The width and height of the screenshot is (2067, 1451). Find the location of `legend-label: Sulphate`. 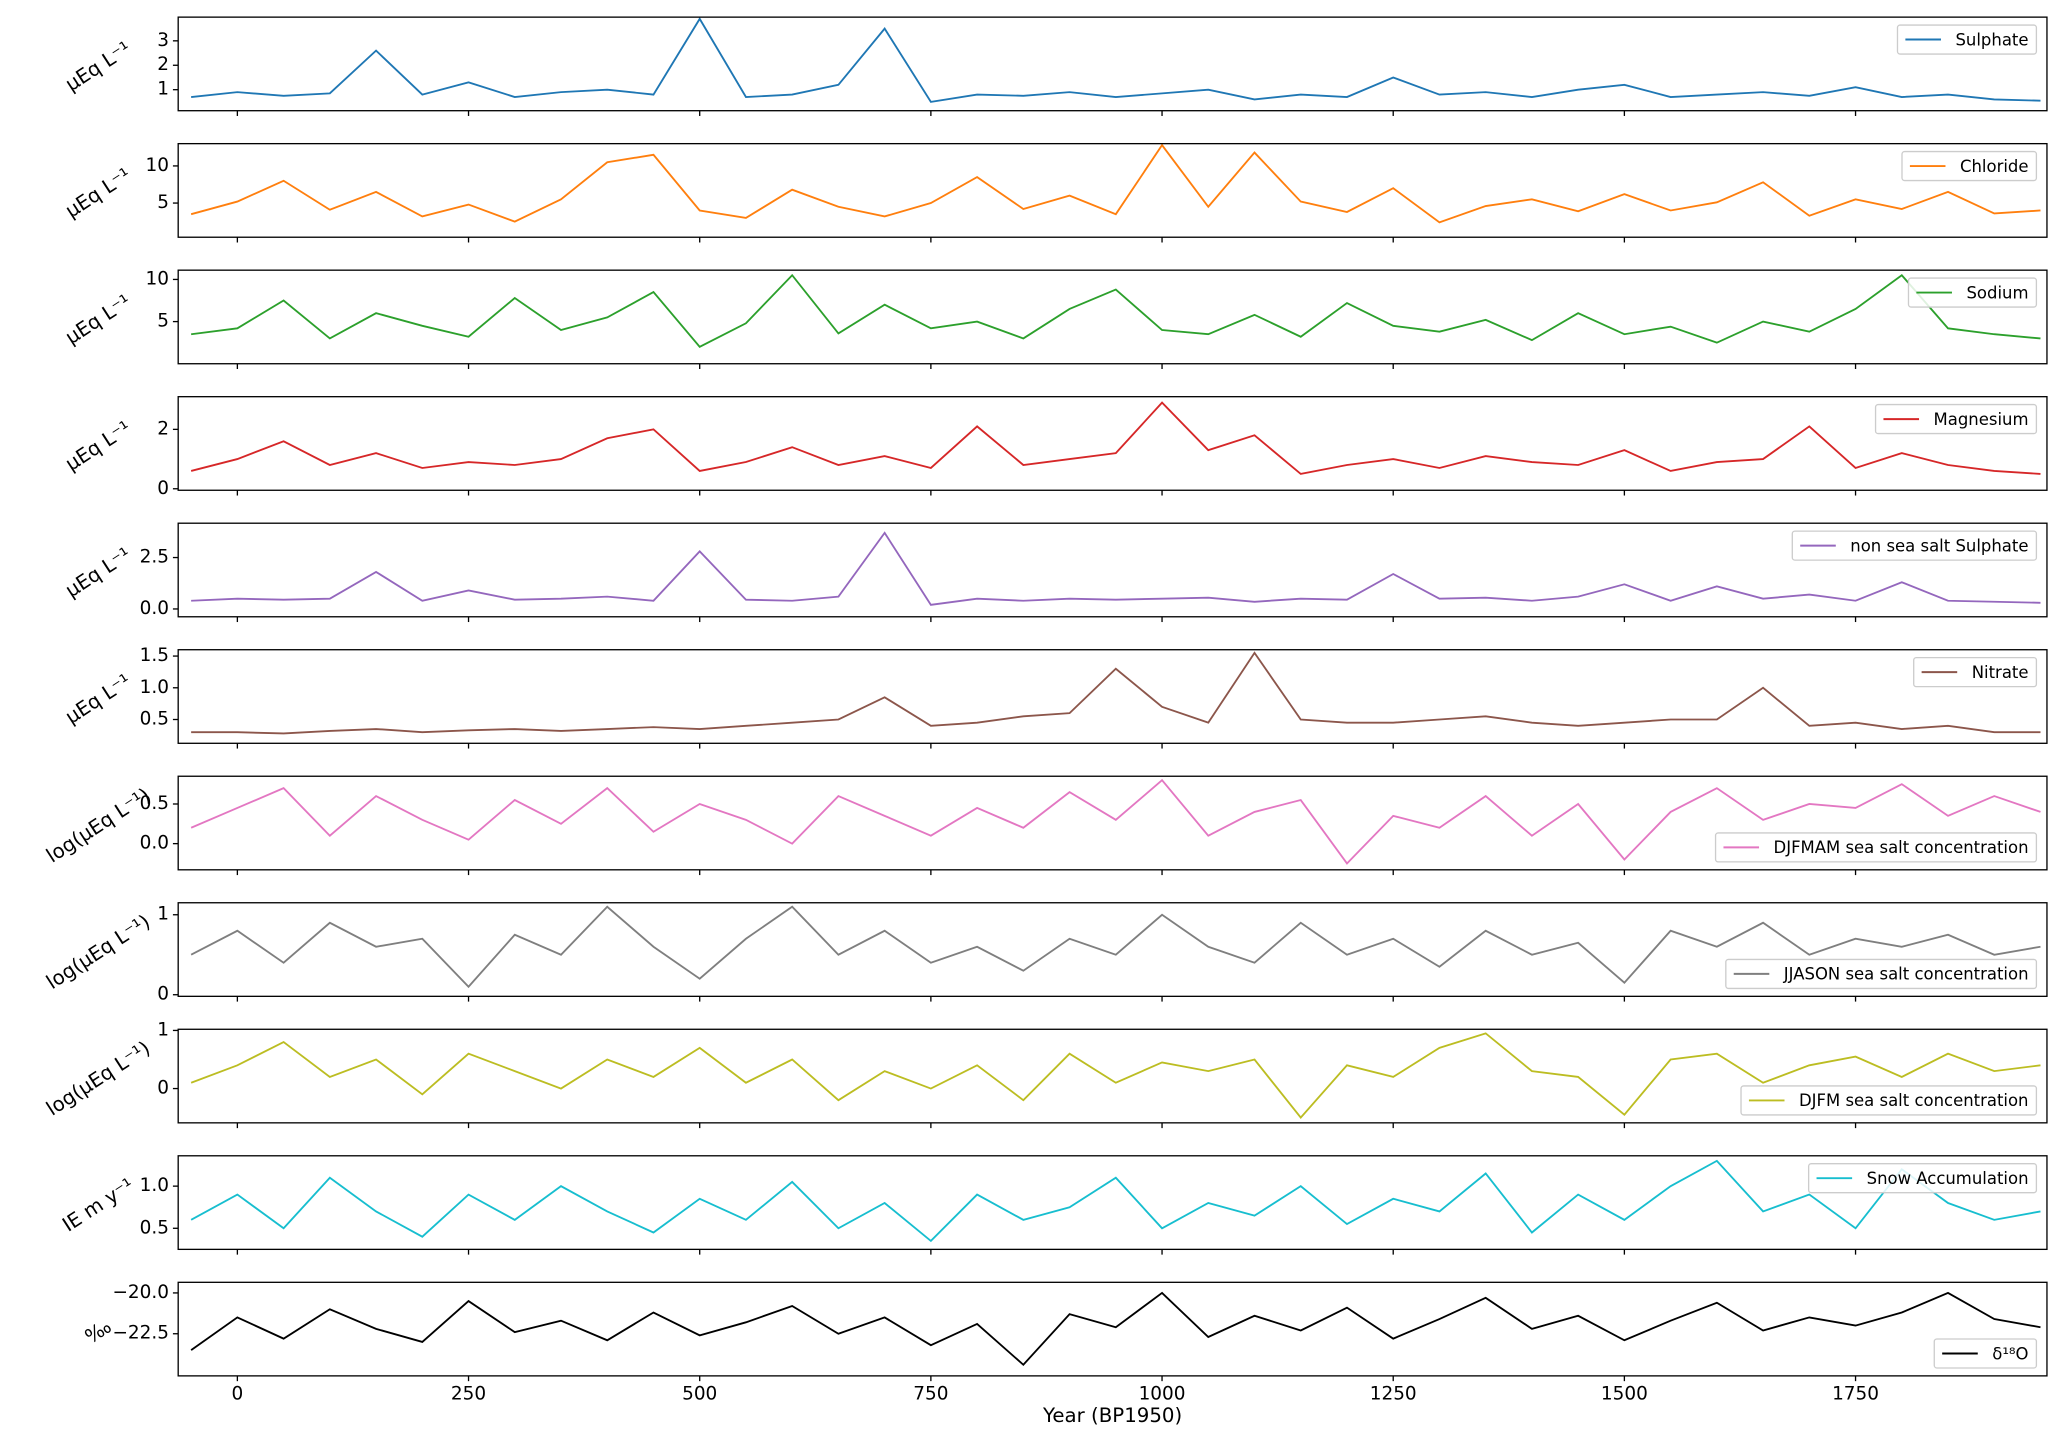

legend-label: Sulphate is located at coordinates (1991, 39).